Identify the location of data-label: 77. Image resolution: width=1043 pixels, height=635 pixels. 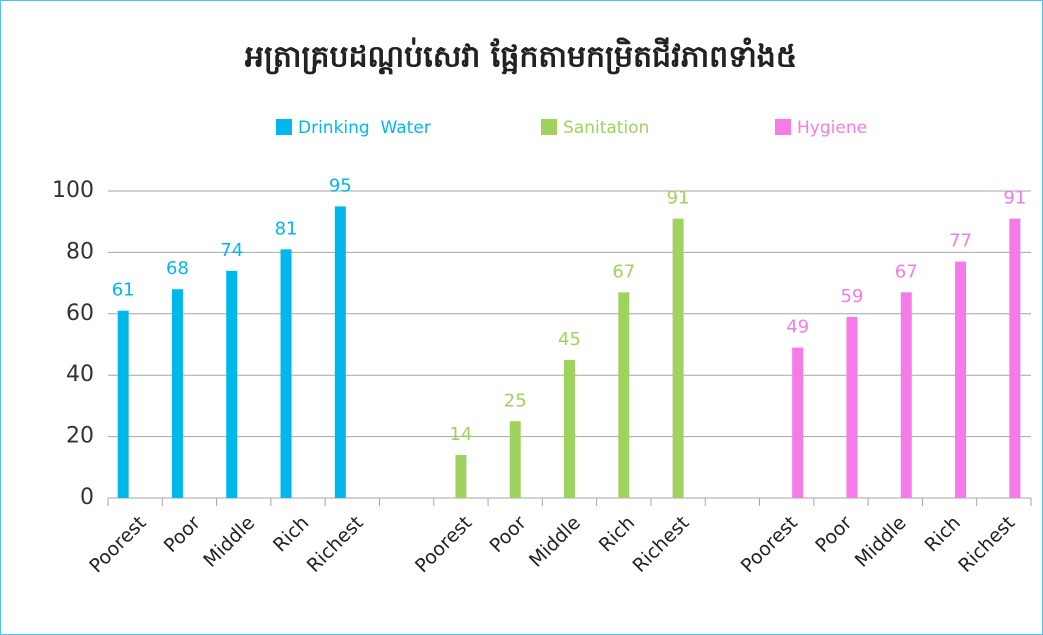
(960, 241).